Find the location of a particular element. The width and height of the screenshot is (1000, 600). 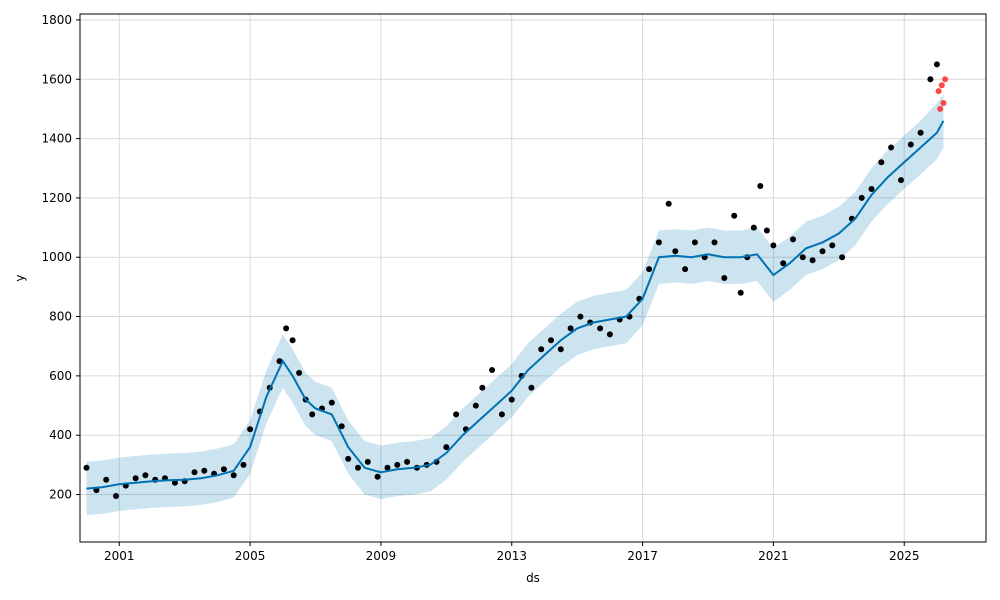

y-tick-label: 1800 is located at coordinates (56, 20).